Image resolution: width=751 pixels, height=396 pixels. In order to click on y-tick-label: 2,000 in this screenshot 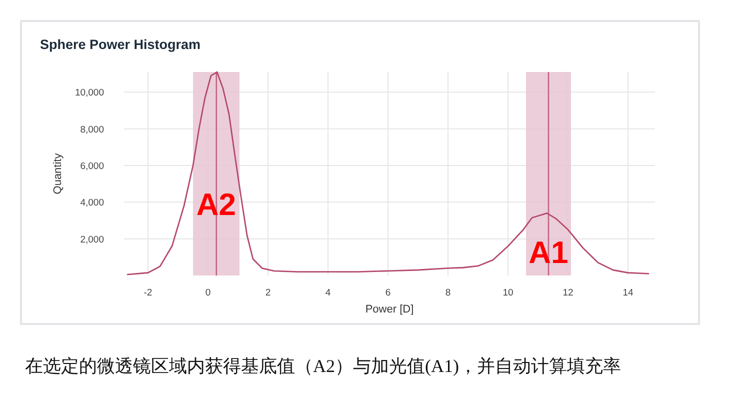, I will do `click(92, 240)`.